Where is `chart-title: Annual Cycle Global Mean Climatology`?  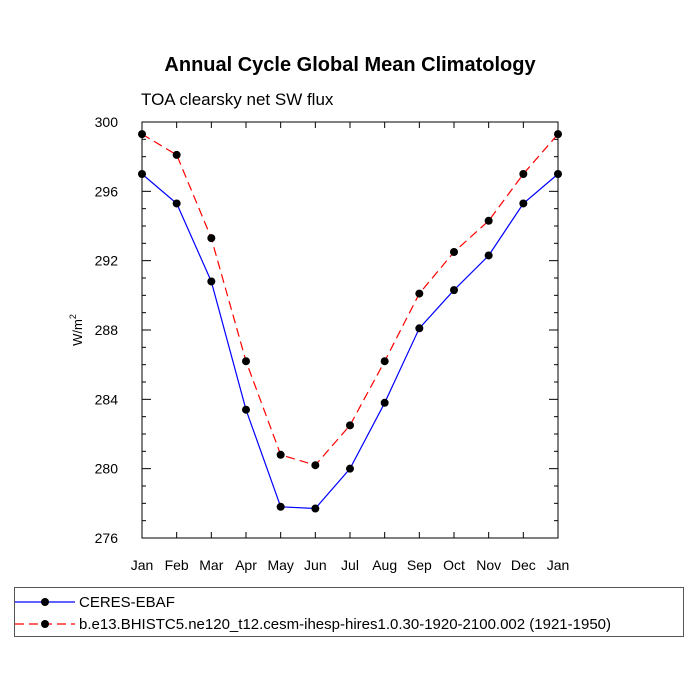 chart-title: Annual Cycle Global Mean Climatology is located at coordinates (350, 65).